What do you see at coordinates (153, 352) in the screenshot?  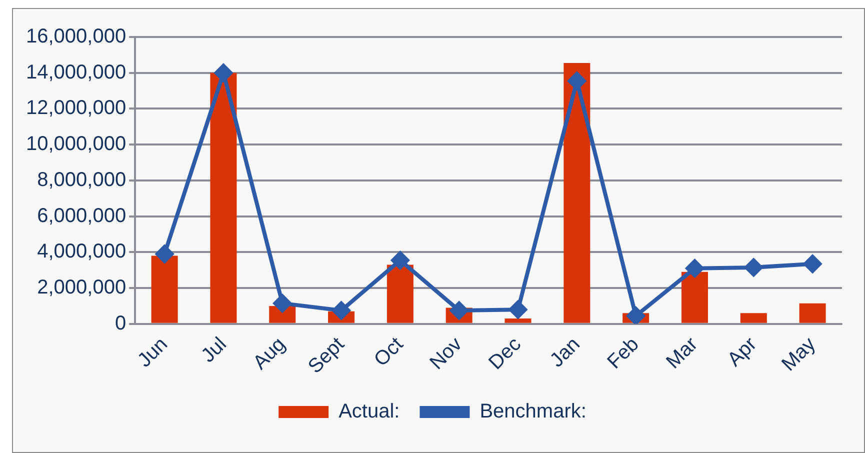 I see `x-tick-label: Jun` at bounding box center [153, 352].